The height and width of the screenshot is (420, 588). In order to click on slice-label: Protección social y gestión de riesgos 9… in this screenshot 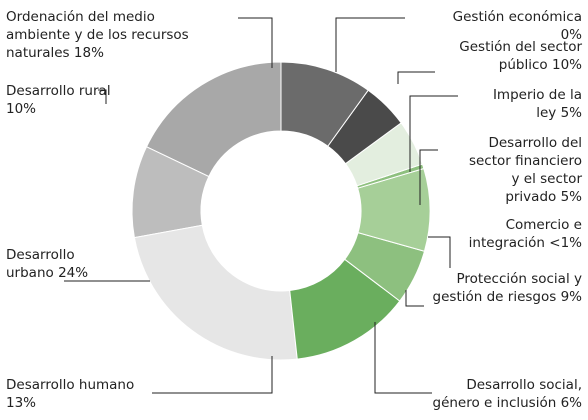, I will do `click(497, 288)`.